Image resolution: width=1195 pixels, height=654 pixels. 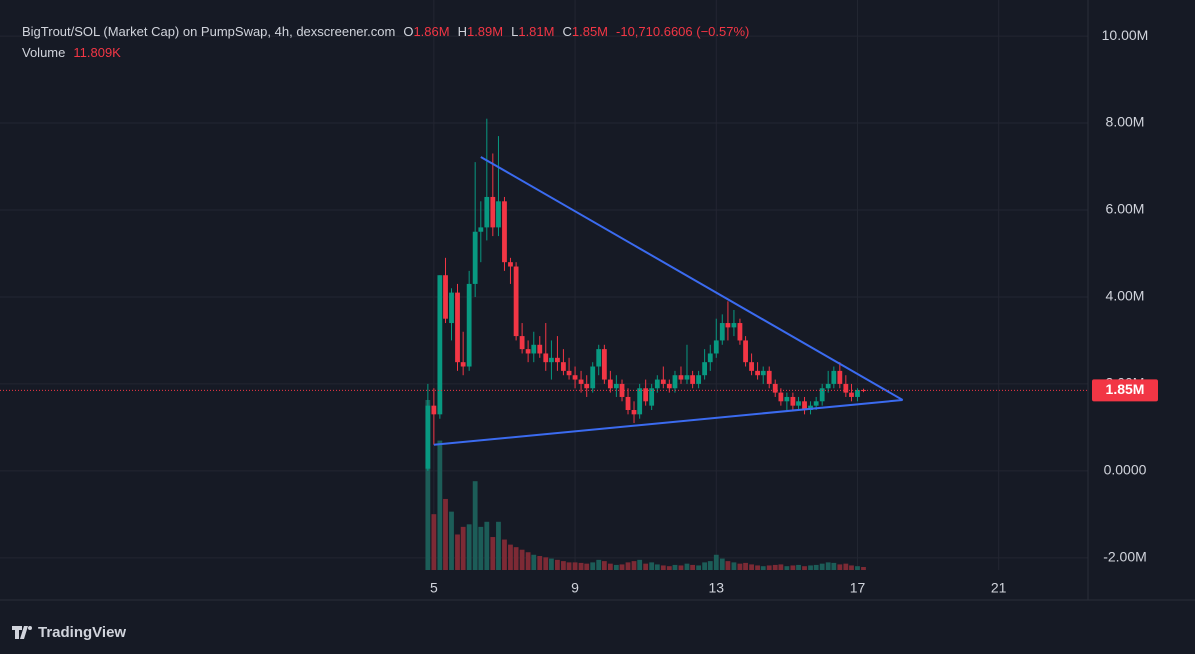 What do you see at coordinates (590, 31) in the screenshot?
I see `value: 1.85M` at bounding box center [590, 31].